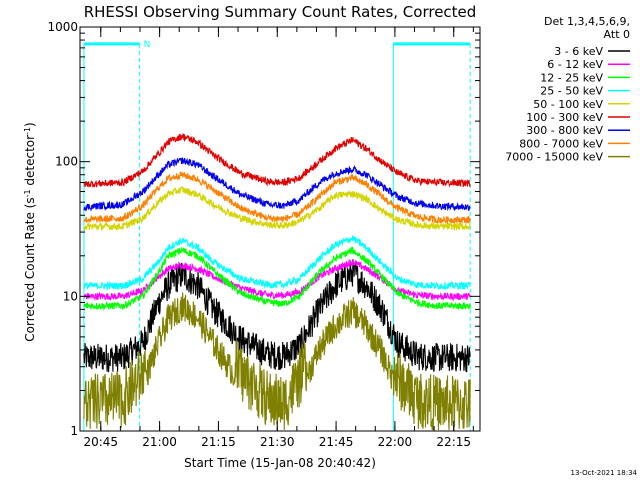 The width and height of the screenshot is (640, 480). Describe the element at coordinates (554, 157) in the screenshot. I see `legend-label: 7000 - 15000 keV` at that location.